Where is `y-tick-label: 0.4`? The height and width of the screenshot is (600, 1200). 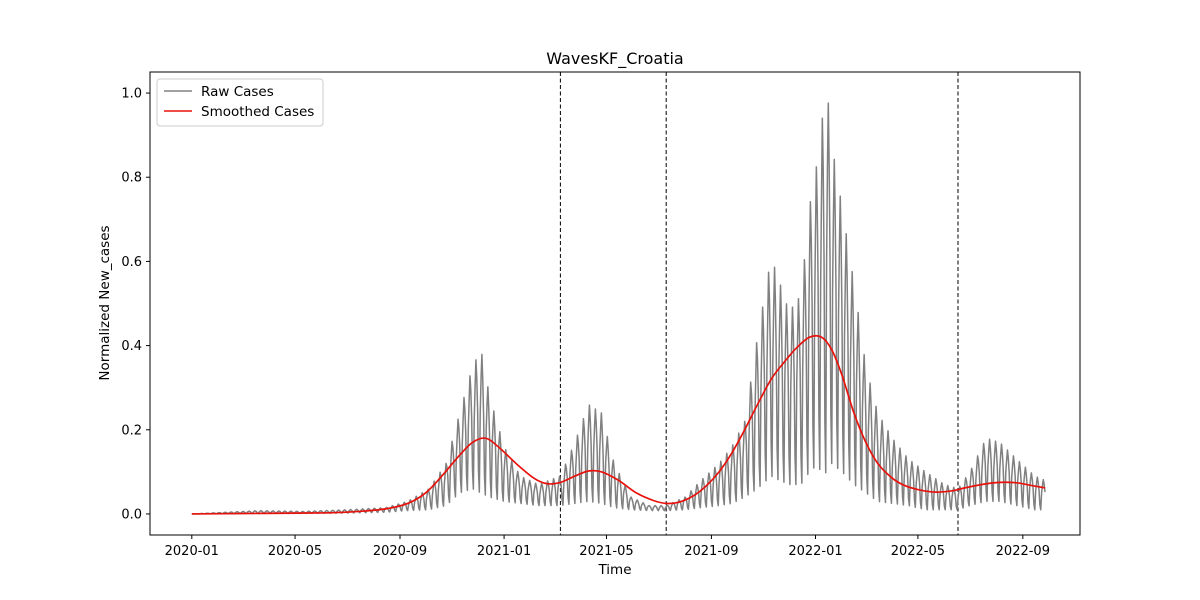 y-tick-label: 0.4 is located at coordinates (131, 346).